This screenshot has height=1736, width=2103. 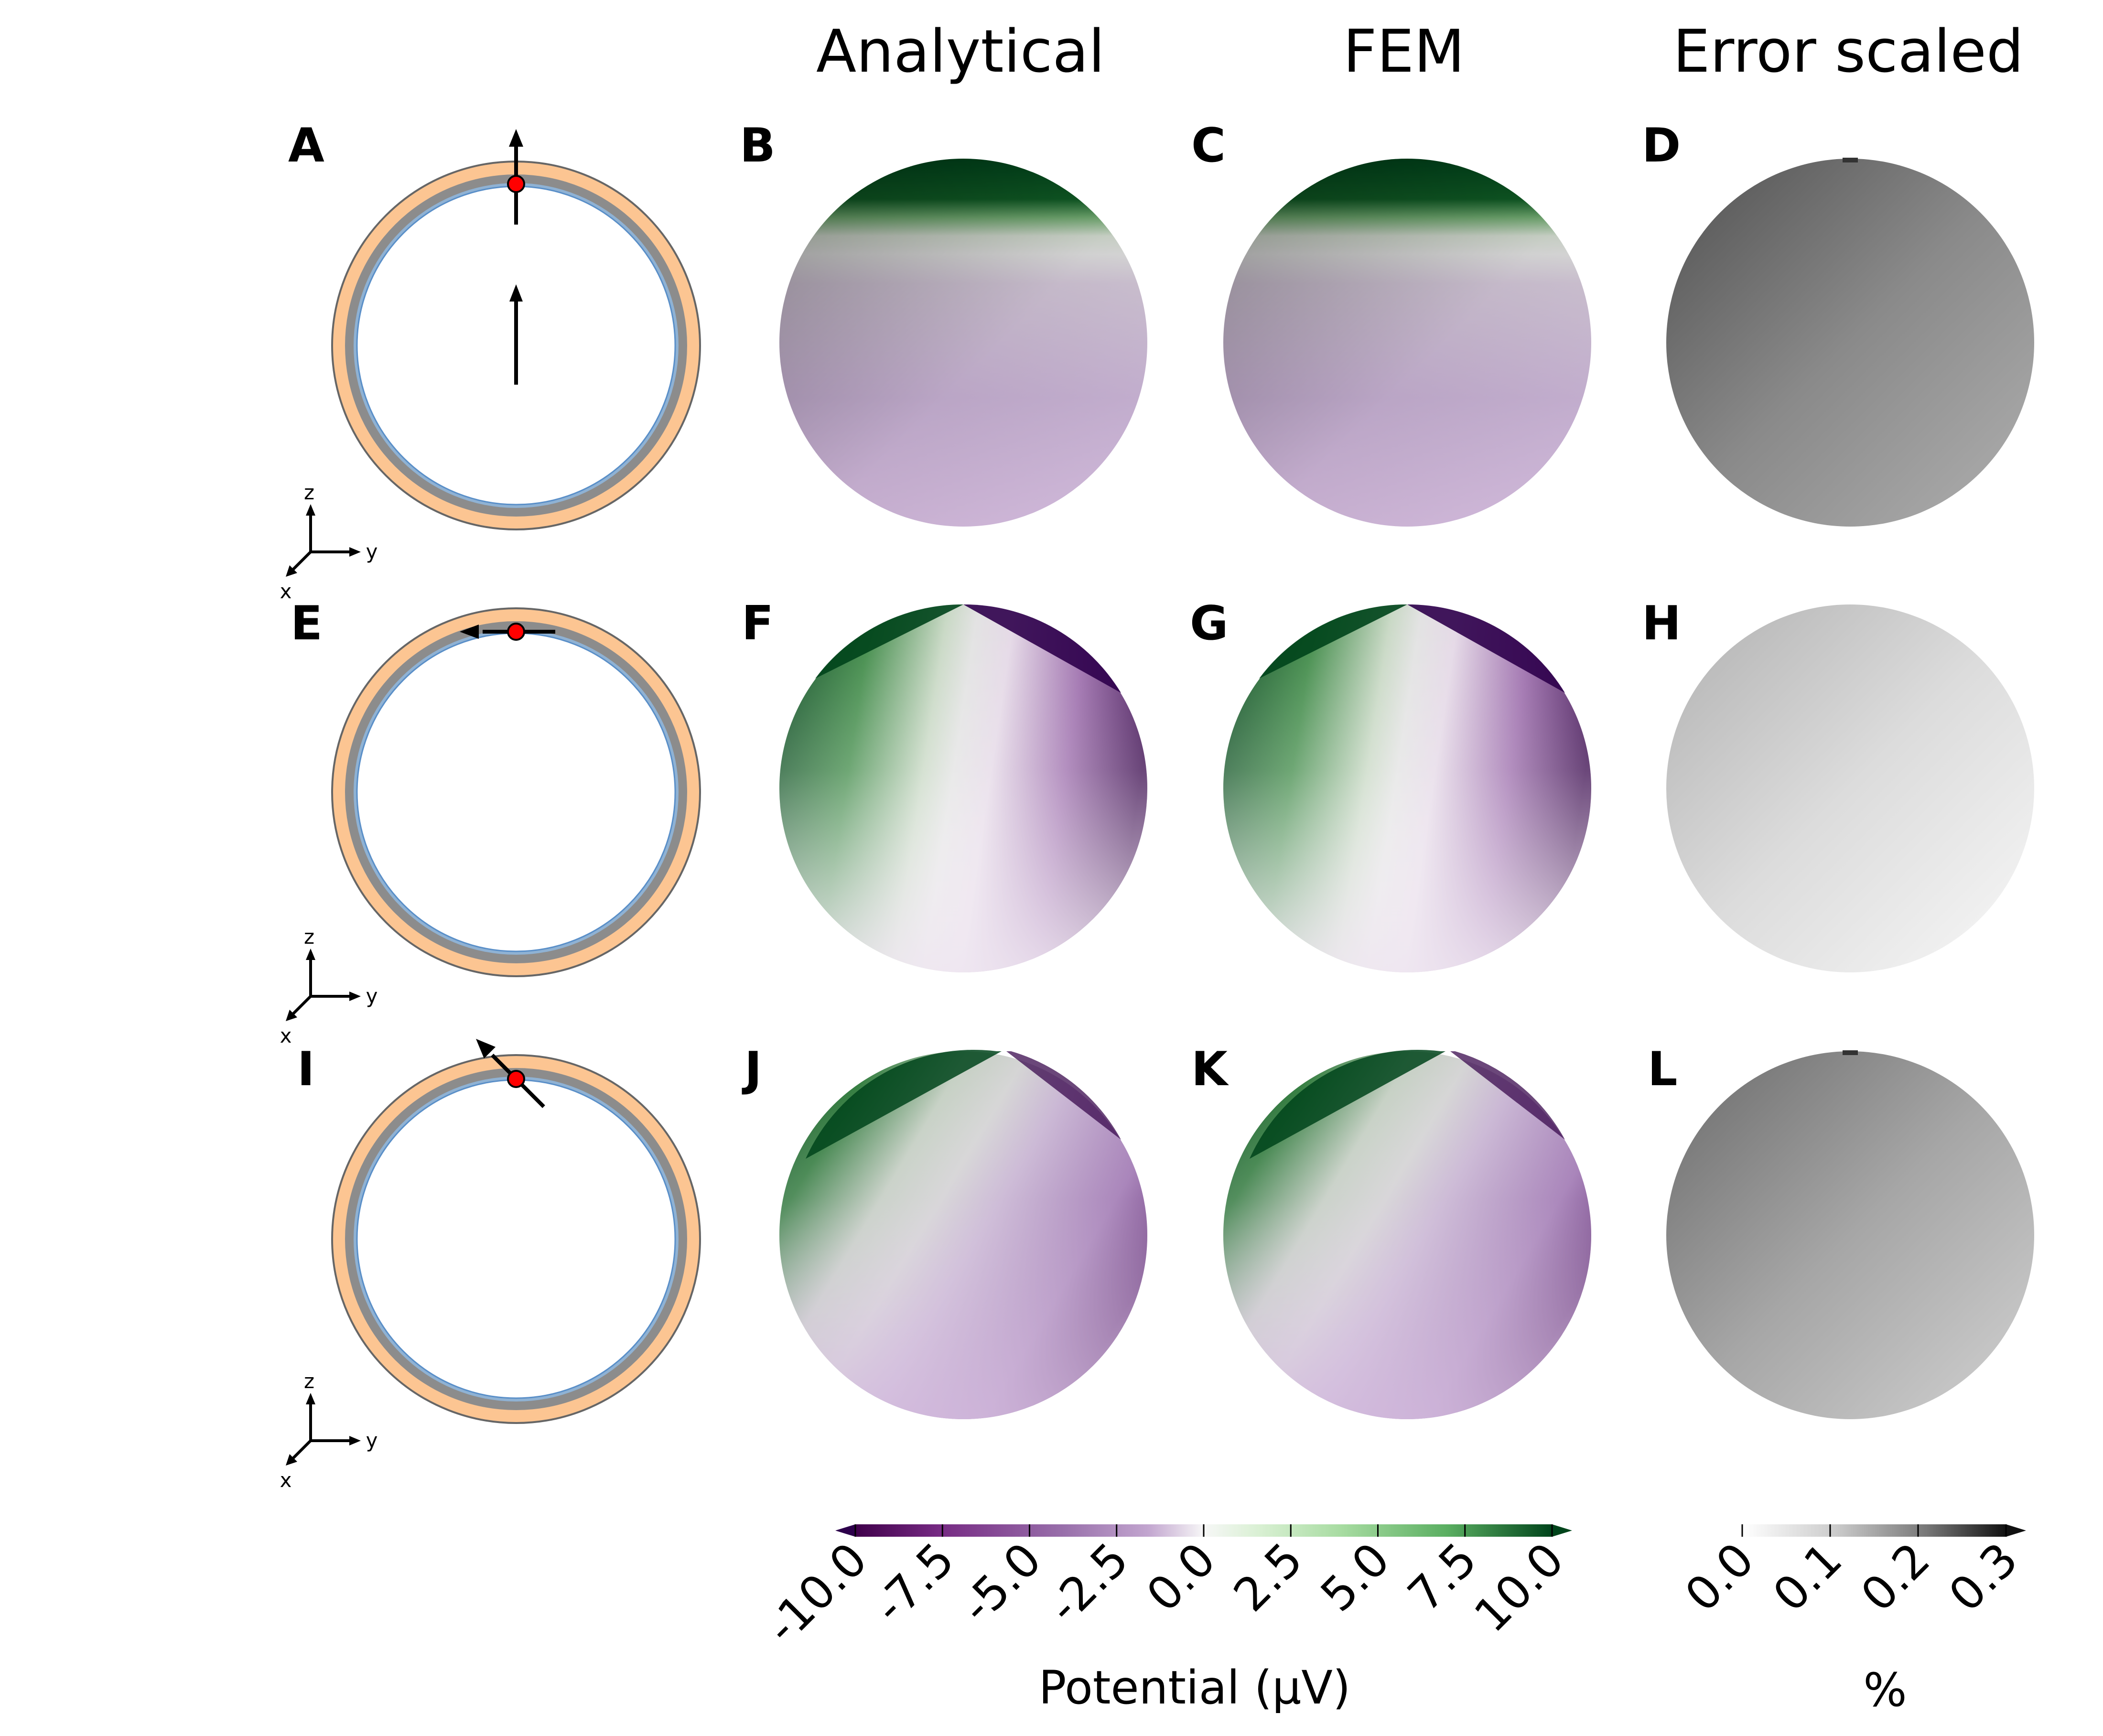 What do you see at coordinates (516, 293) in the screenshot?
I see `dipole-arrowhead` at bounding box center [516, 293].